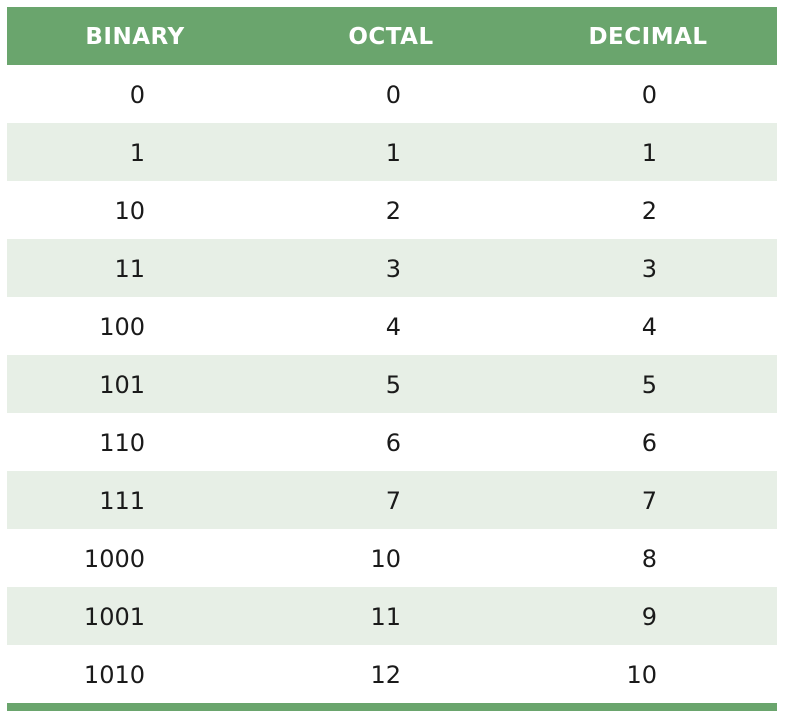 This screenshot has width=786, height=716. I want to click on column-header-octal: OCTAL, so click(391, 37).